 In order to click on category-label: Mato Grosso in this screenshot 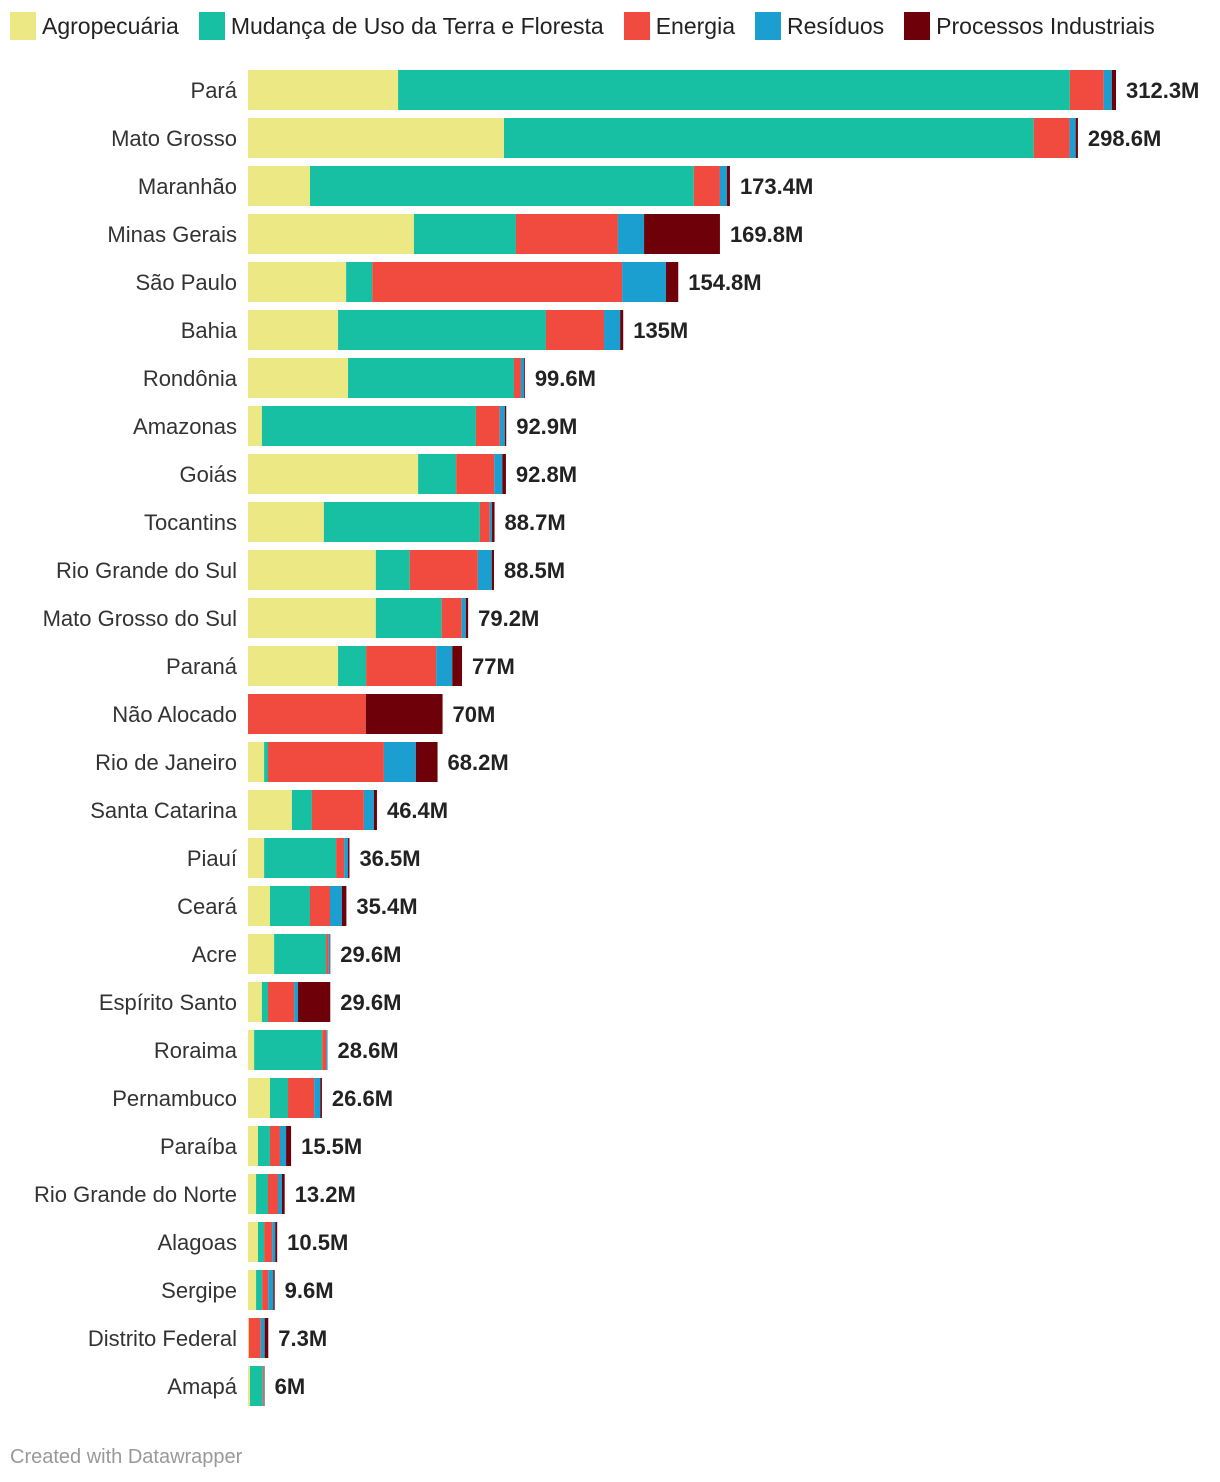, I will do `click(174, 138)`.